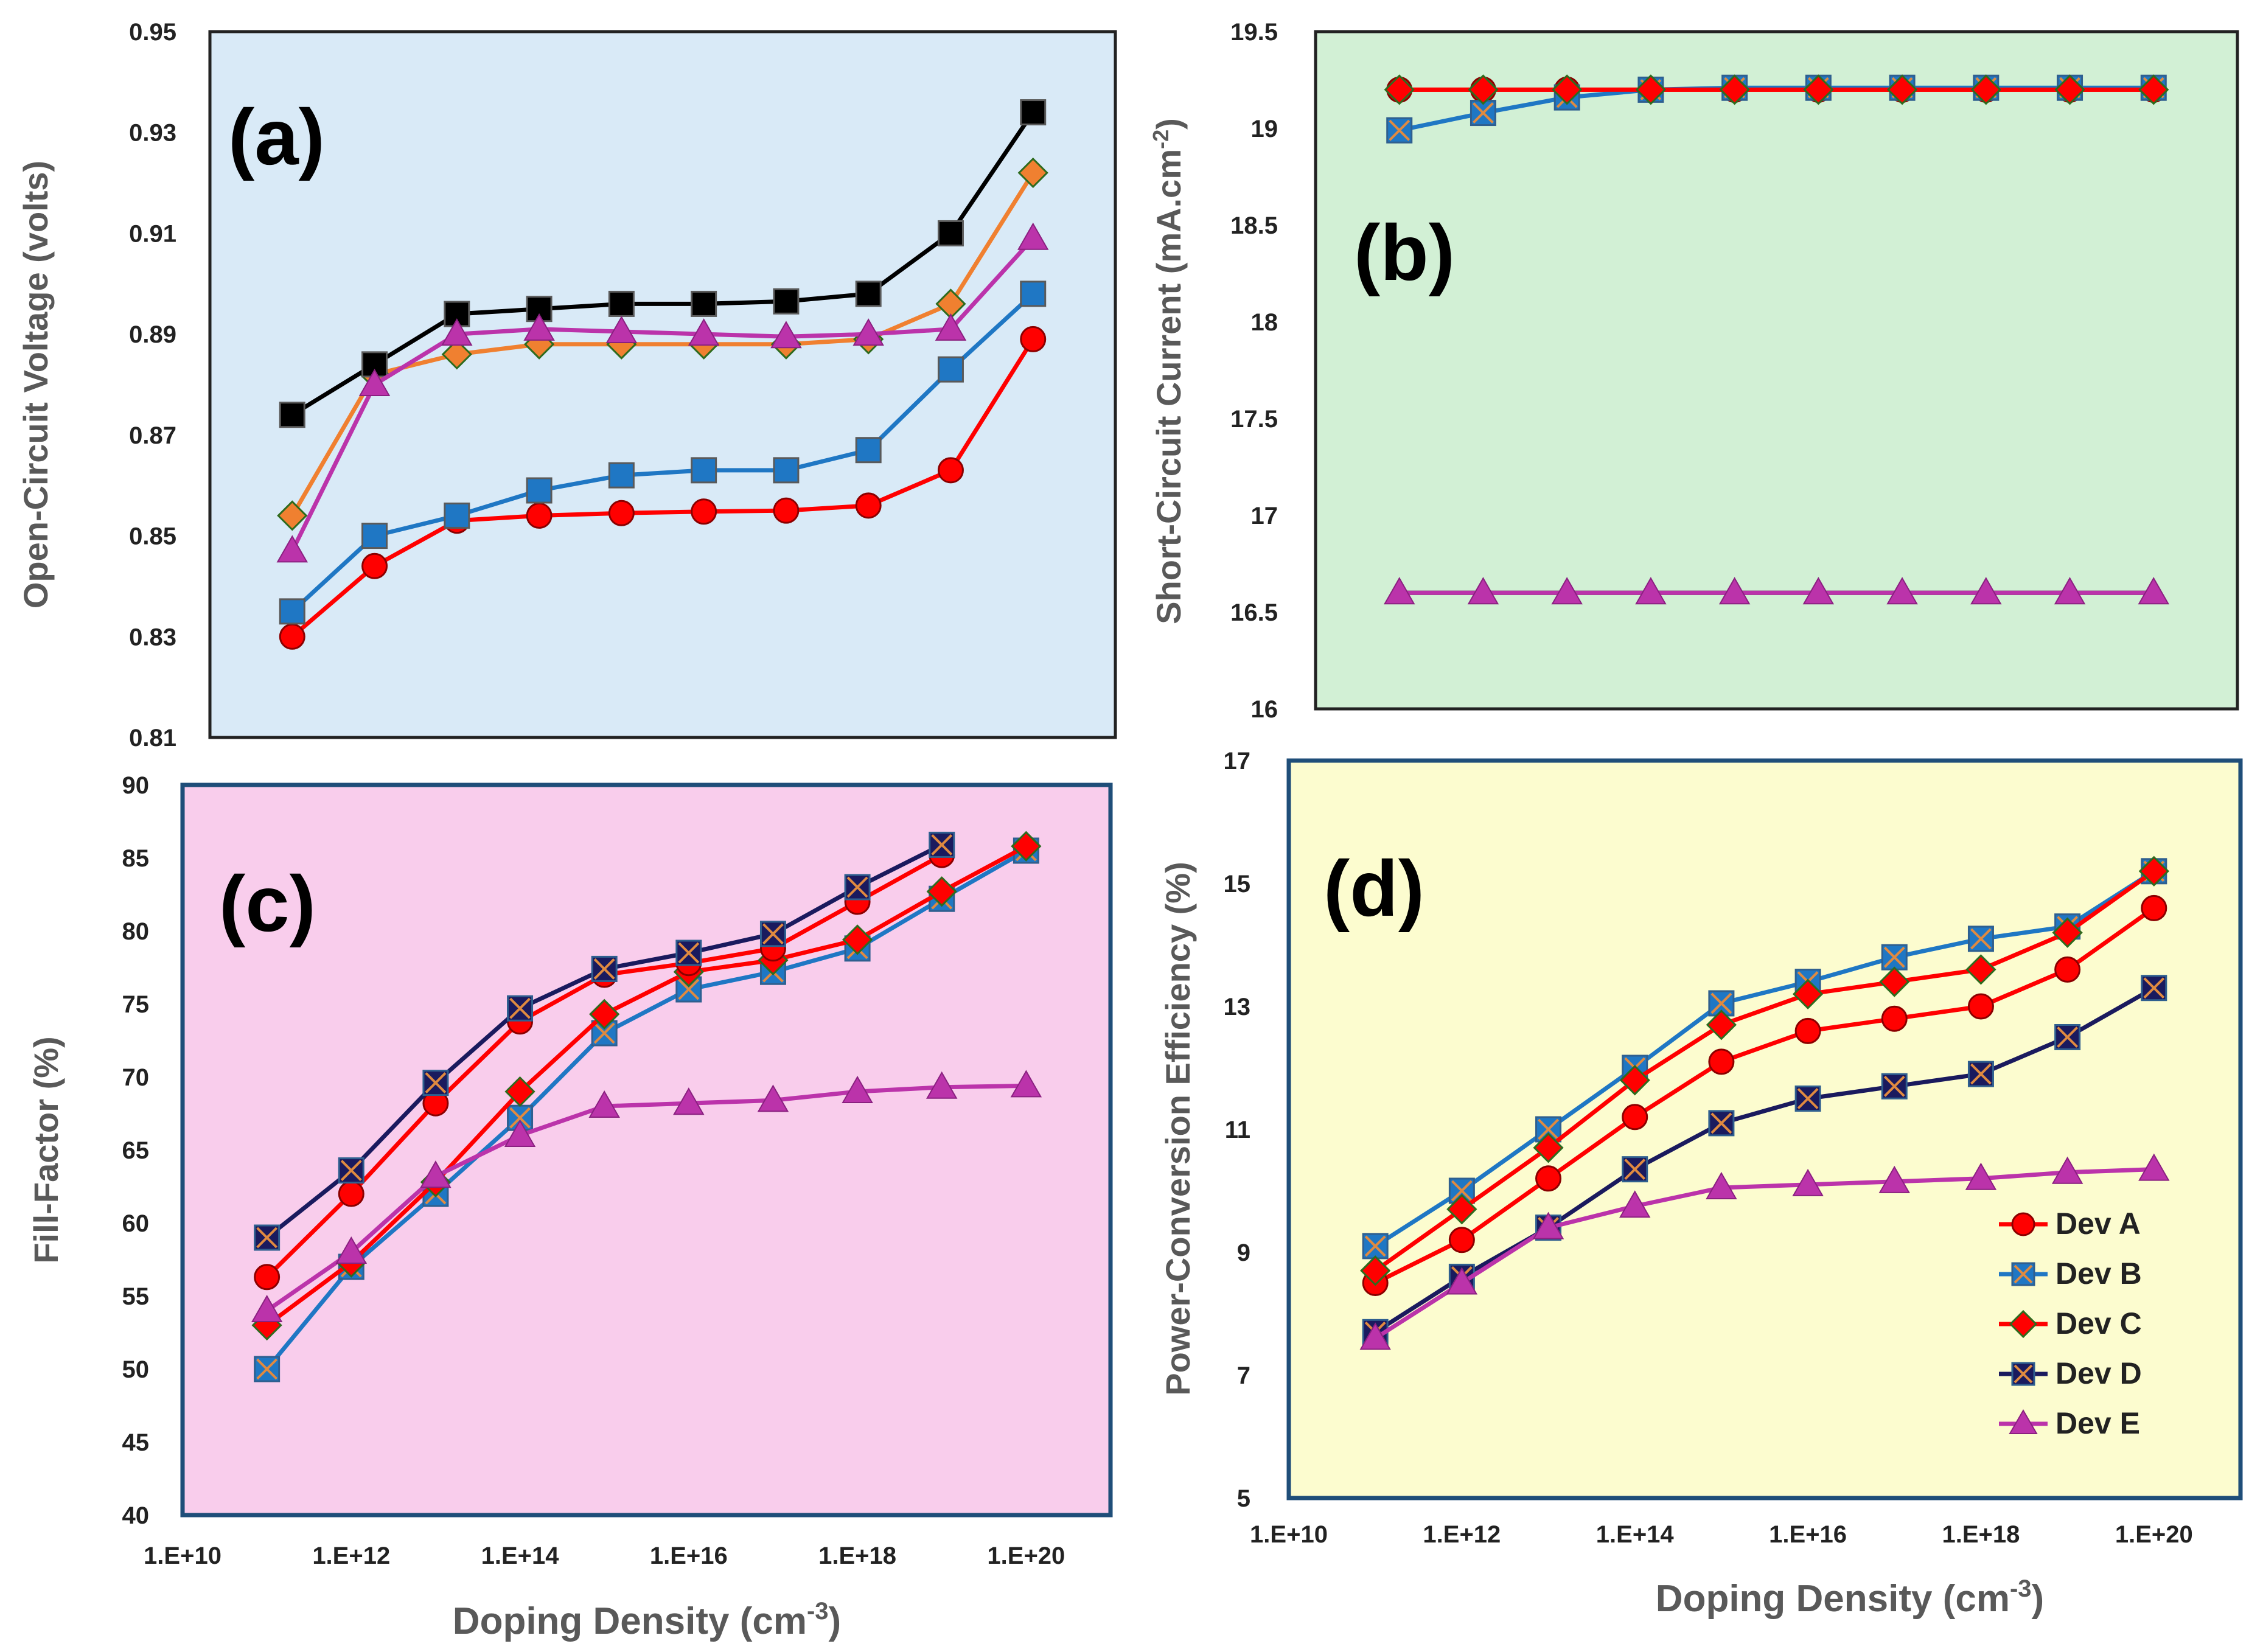 Image resolution: width=2249 pixels, height=1652 pixels. What do you see at coordinates (1243, 1498) in the screenshot?
I see `y-tick-label: 5` at bounding box center [1243, 1498].